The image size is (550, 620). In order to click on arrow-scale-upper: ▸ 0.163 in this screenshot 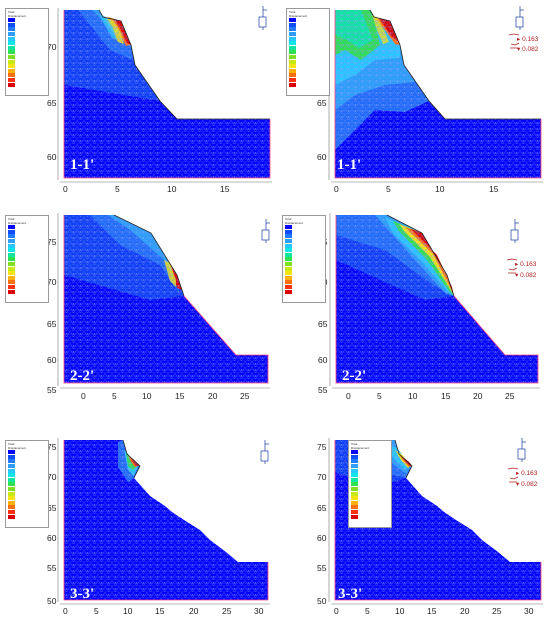, I will do `click(528, 39)`.